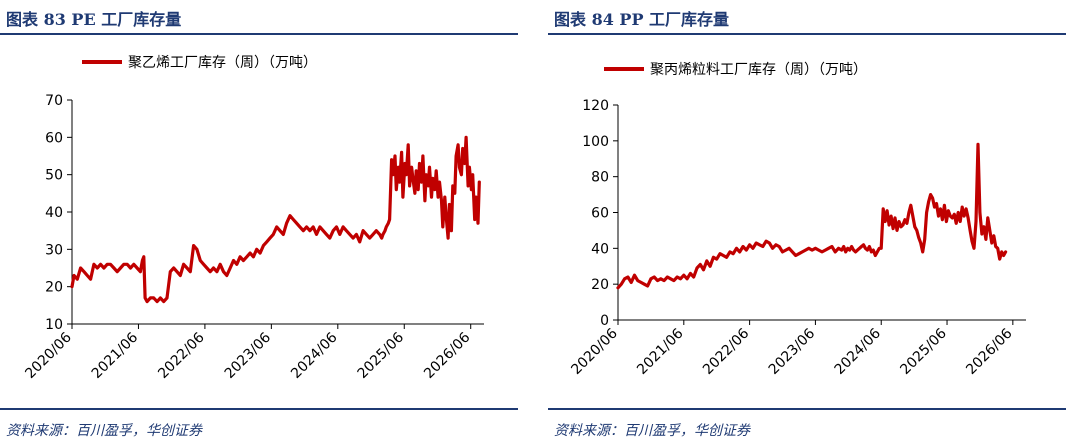 This screenshot has width=1066, height=444. I want to click on legend: 聚丙烯粒料工厂库存（周）（万吨）, so click(735, 70).